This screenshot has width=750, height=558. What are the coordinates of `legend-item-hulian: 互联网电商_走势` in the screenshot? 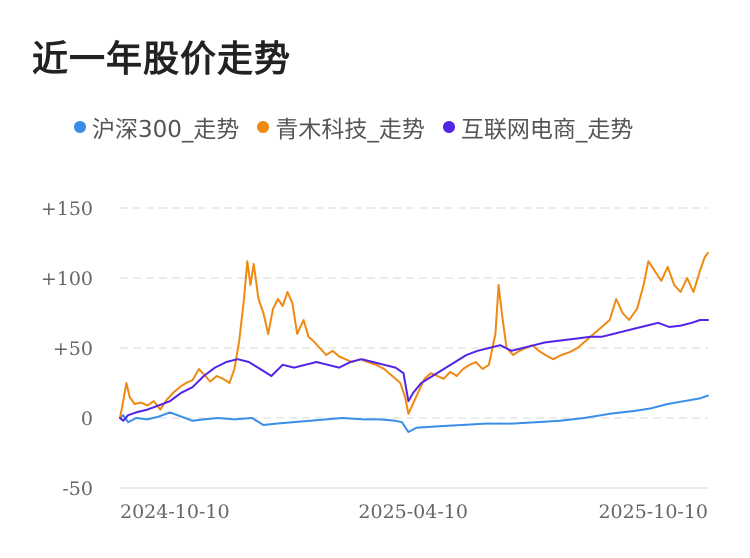 It's located at (538, 127).